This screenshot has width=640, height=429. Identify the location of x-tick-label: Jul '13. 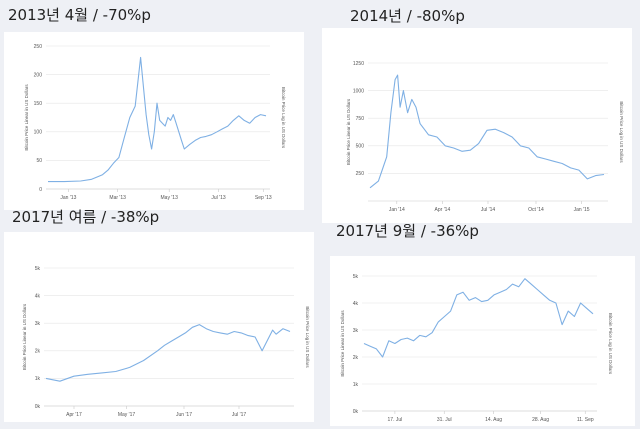
(218, 198).